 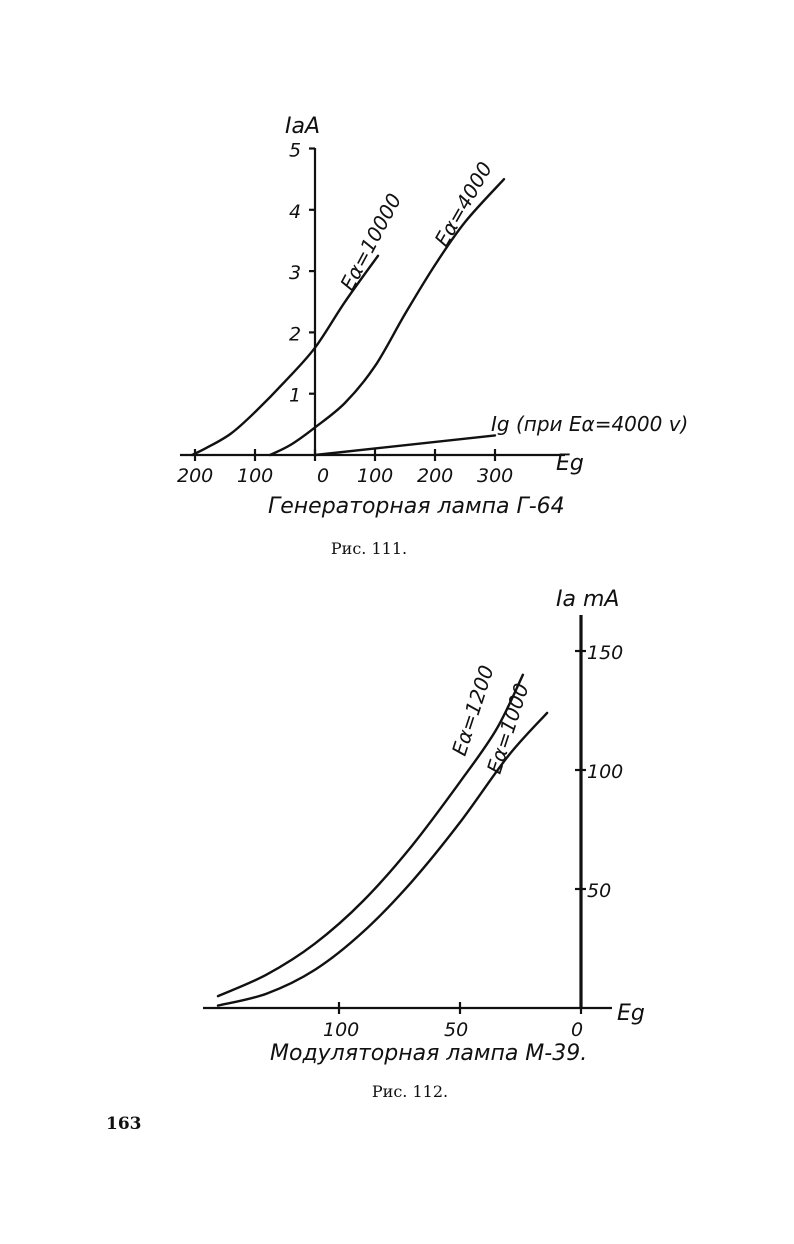 I want to click on chart1-x-tick-labels: 200 100 0 100 200 300, so click(x=345, y=476).